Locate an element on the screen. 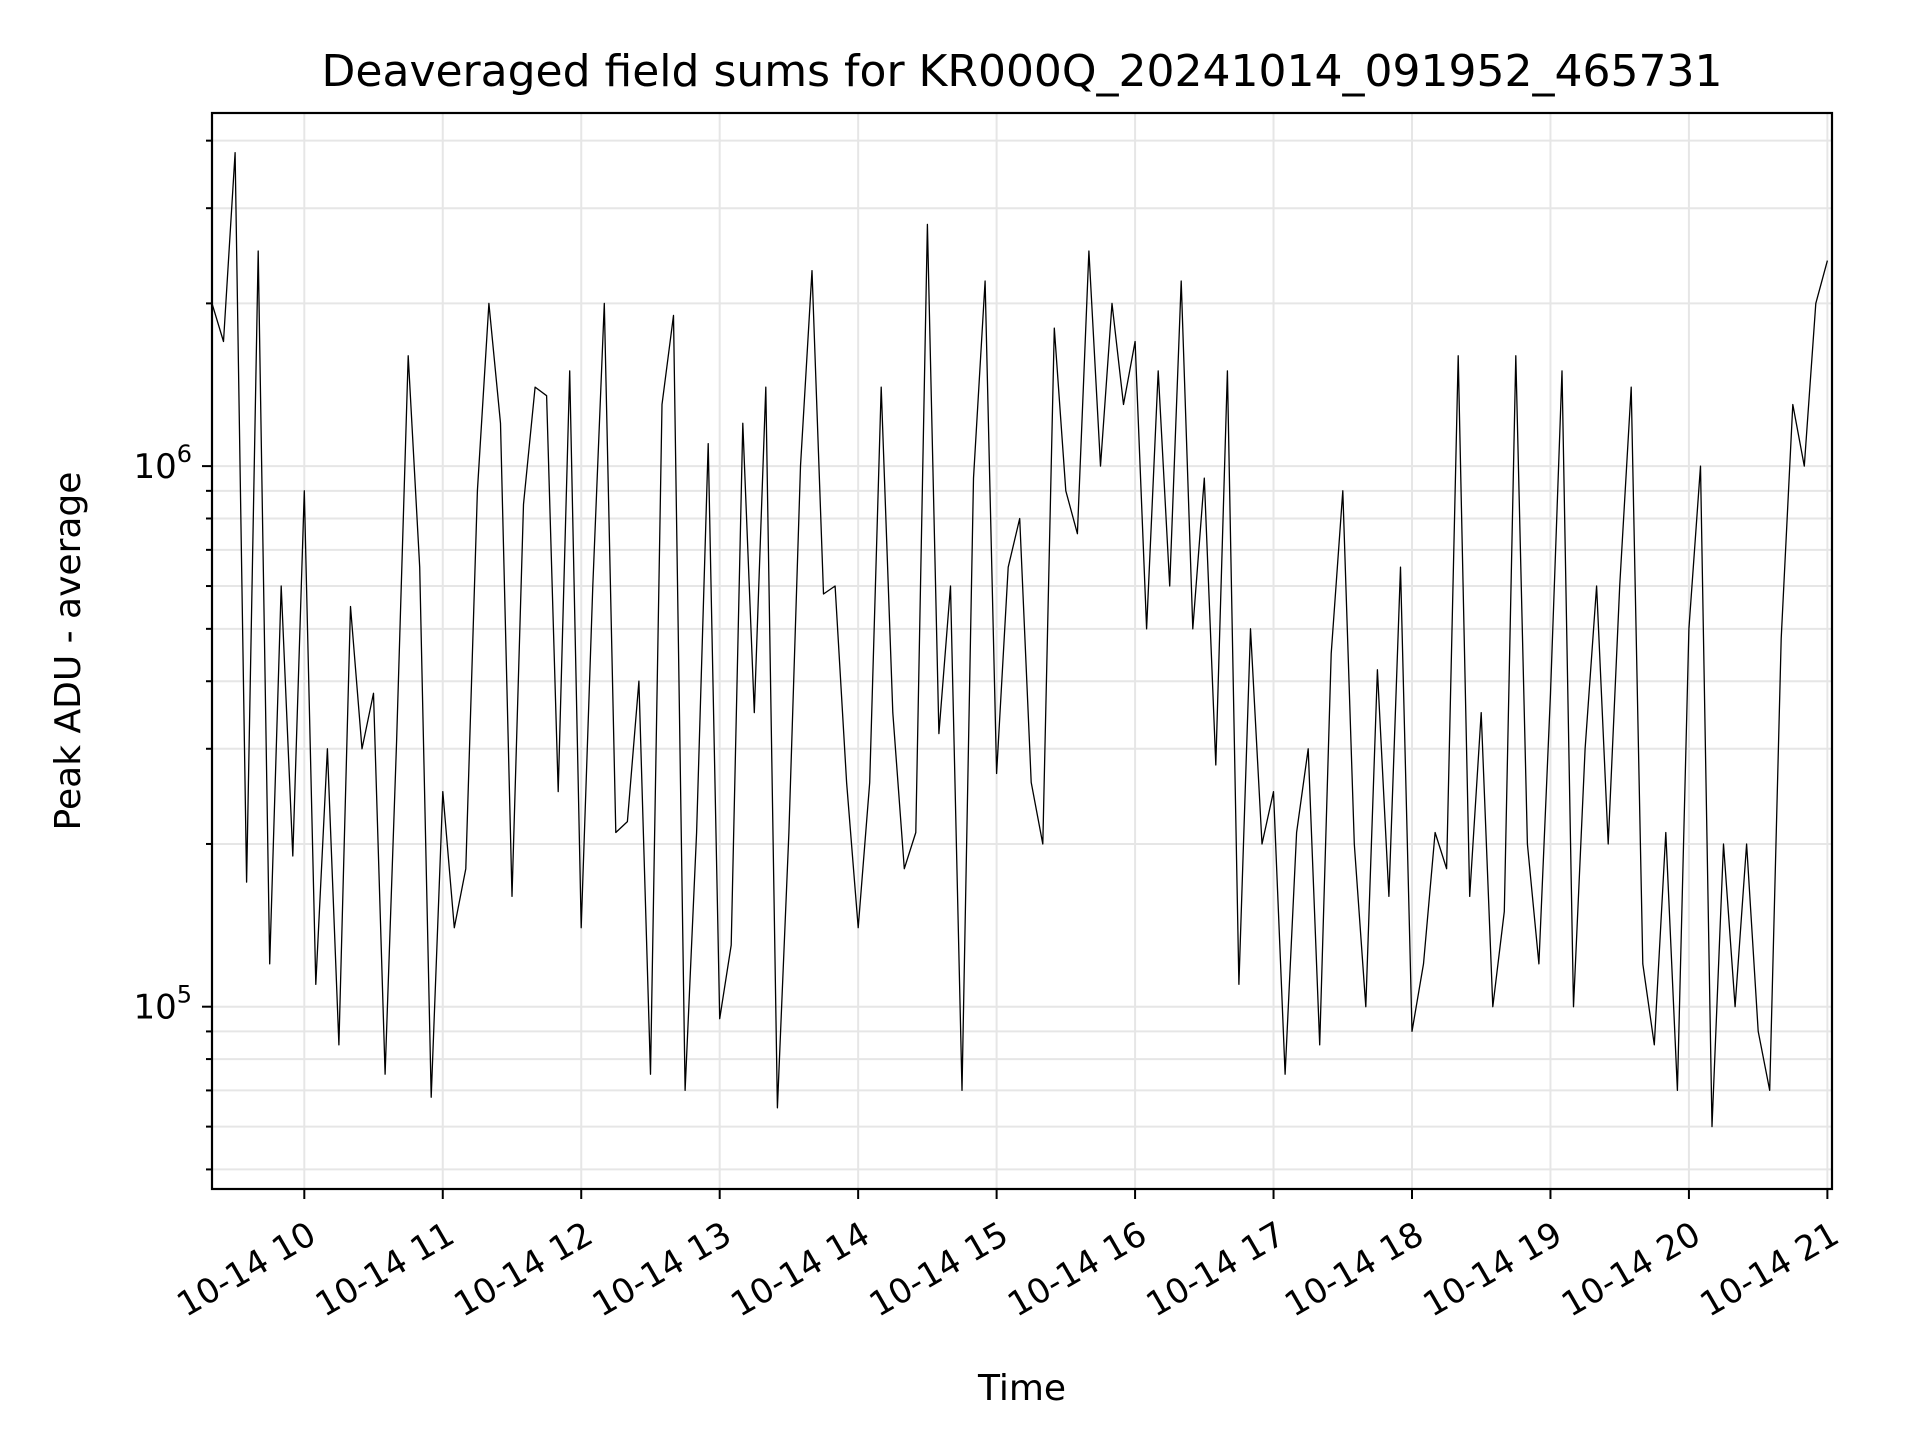 The image size is (1920, 1445). y-axis-label: Peak ADU - average is located at coordinates (68, 651).